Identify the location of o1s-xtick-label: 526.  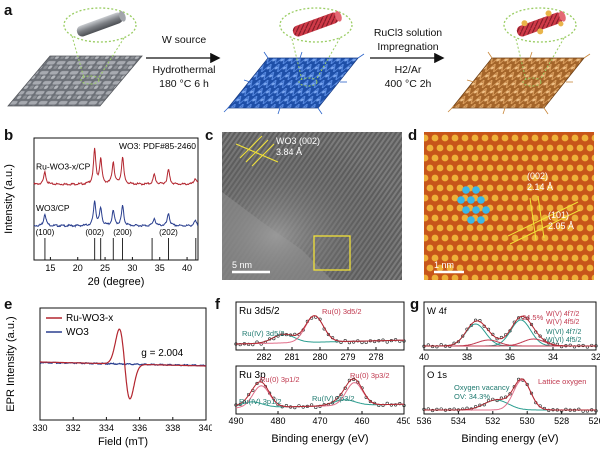
(594, 421).